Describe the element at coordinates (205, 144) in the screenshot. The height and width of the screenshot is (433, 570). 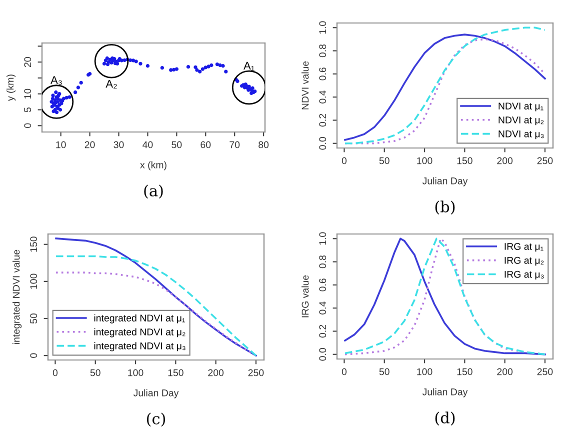
I see `x-tick-label: 60` at that location.